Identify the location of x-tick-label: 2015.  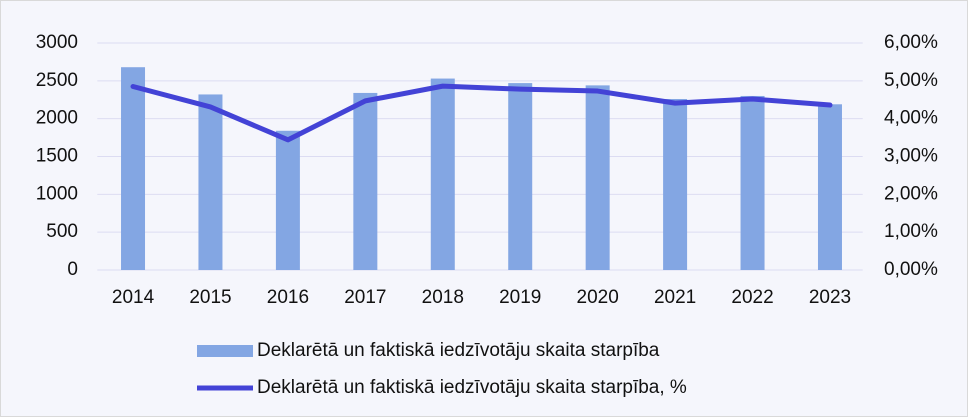
(210, 297).